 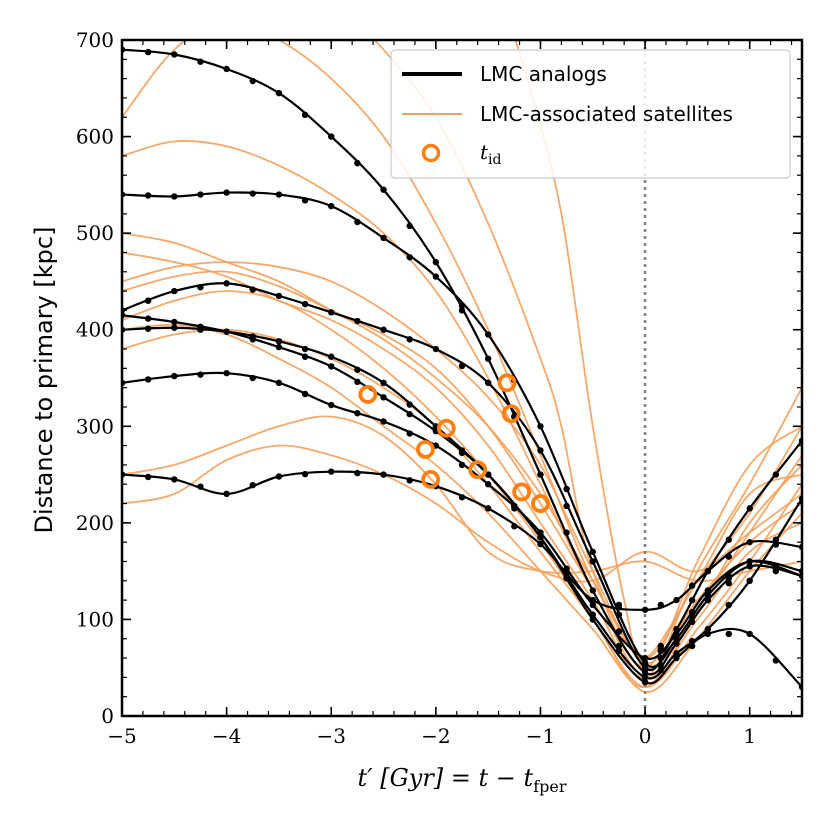 I want to click on y-tick-label: 400, so click(x=95, y=330).